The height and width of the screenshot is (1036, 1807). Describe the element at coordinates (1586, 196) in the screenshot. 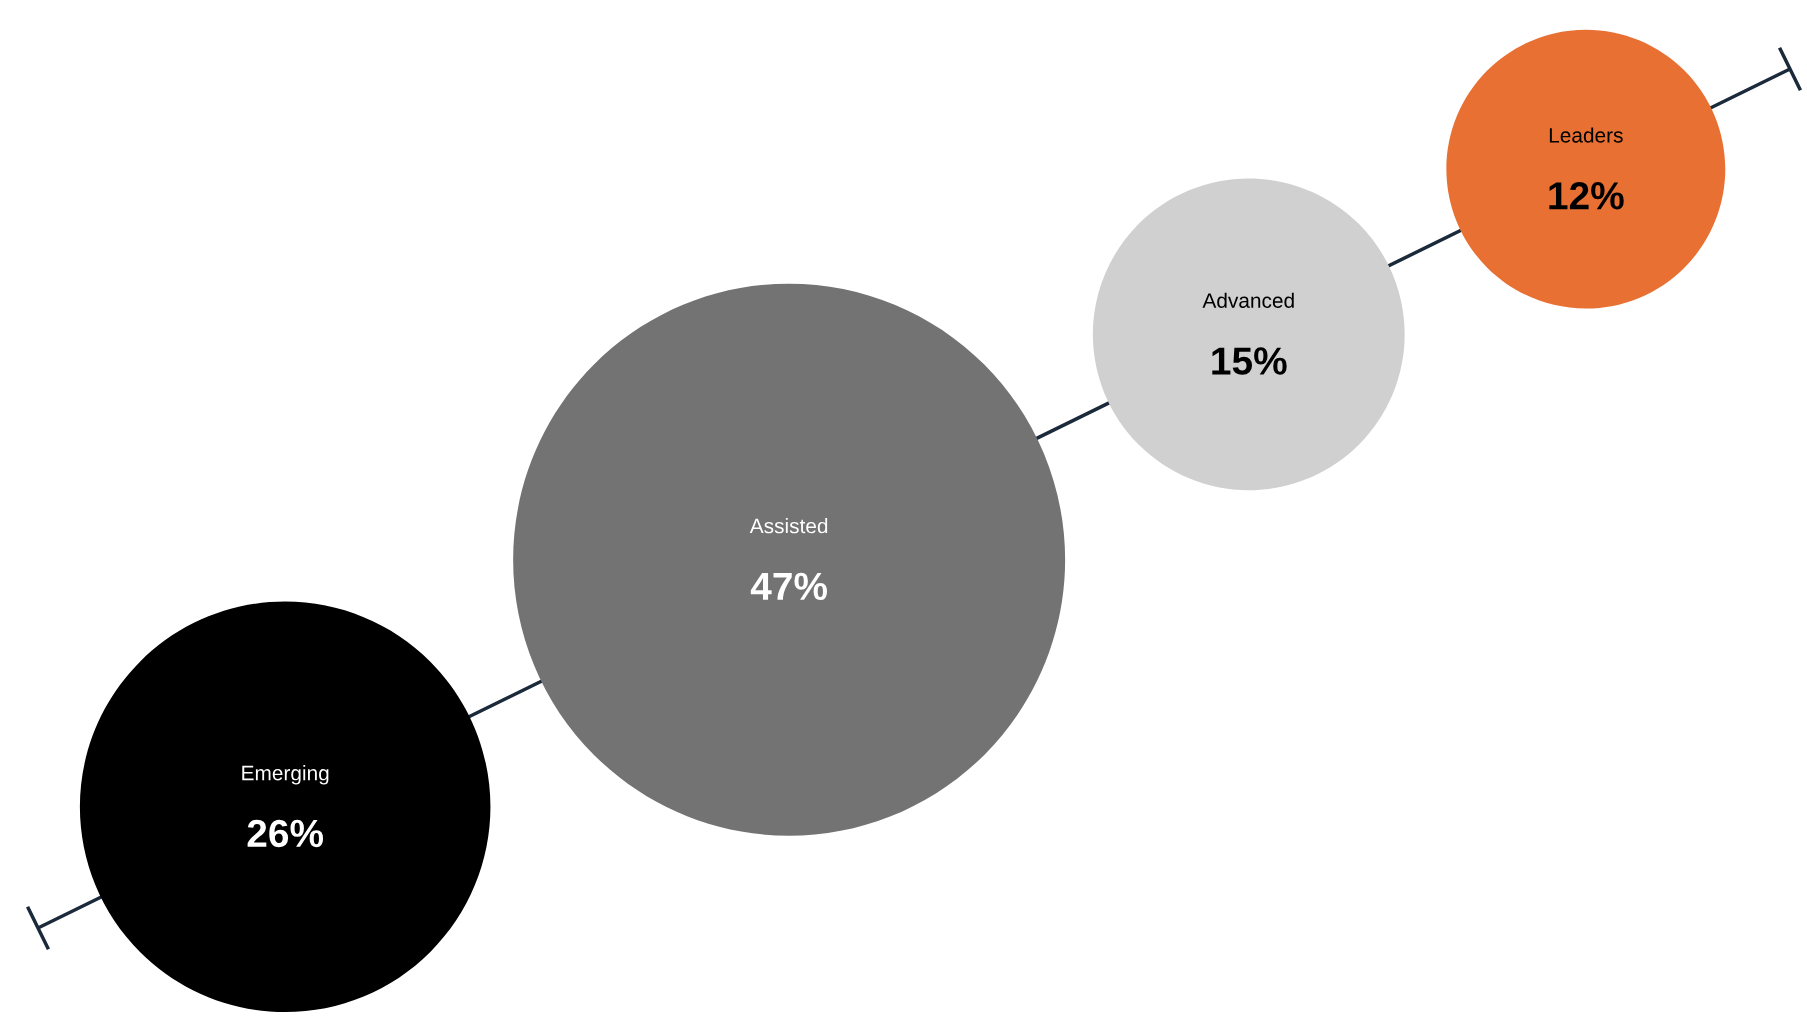

I see `data-label: 12%` at that location.